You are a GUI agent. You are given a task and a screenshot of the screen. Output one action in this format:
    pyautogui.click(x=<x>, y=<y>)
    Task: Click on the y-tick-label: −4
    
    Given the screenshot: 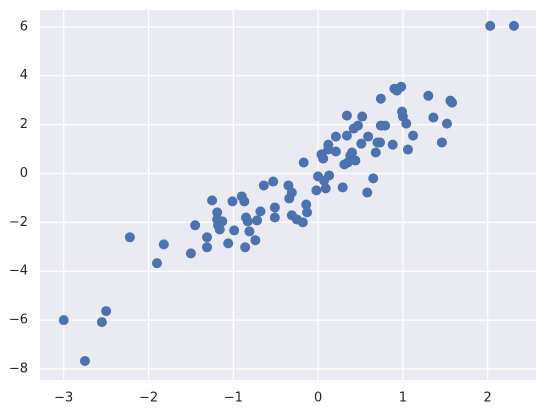 What is the action you would take?
    pyautogui.click(x=18, y=271)
    